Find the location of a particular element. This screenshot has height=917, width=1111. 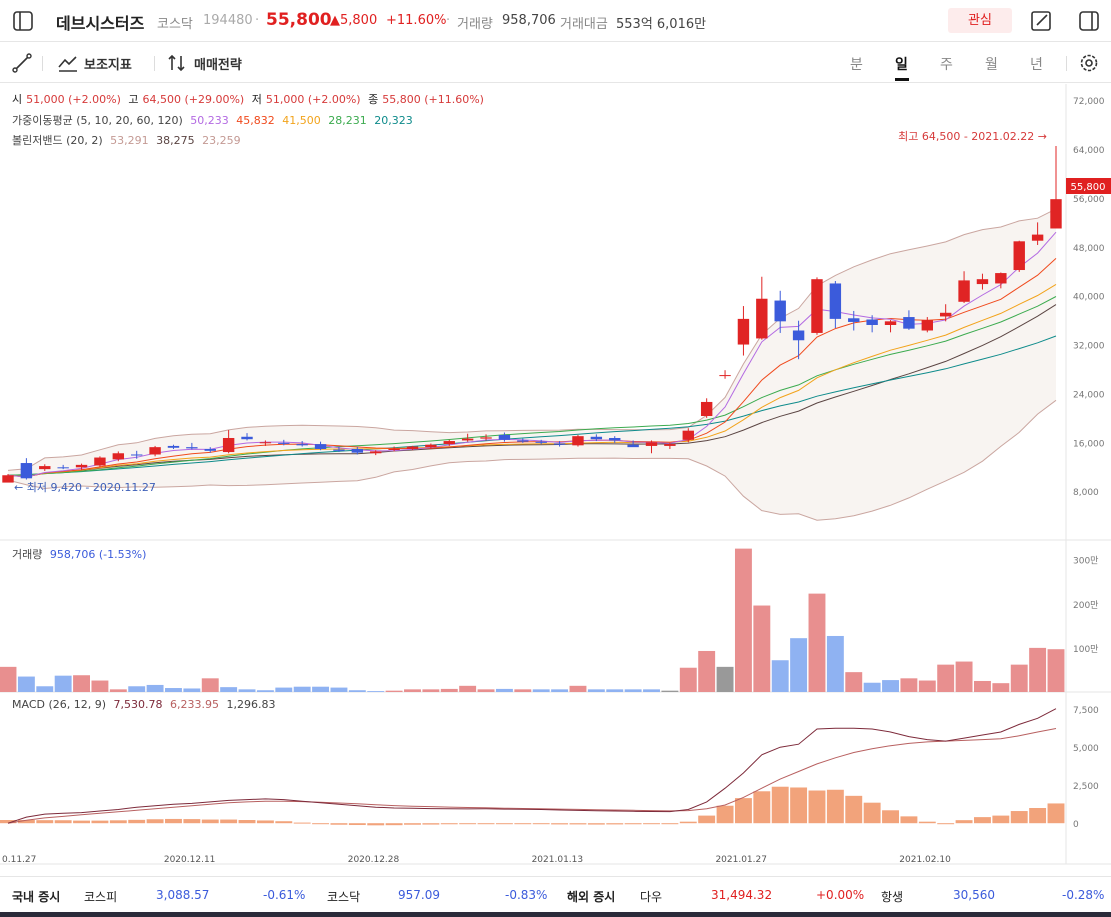

taskbar-strip is located at coordinates (555, 914).